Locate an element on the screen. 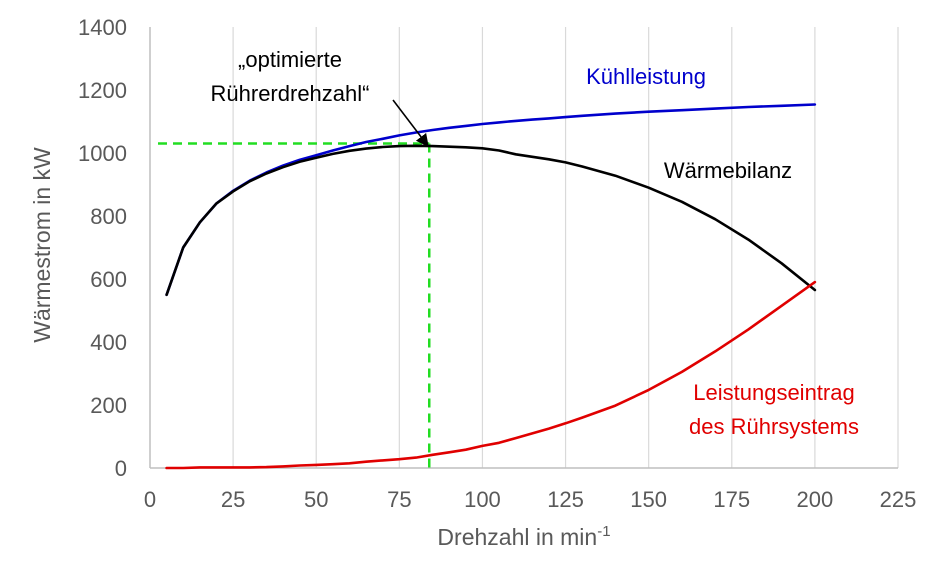  leistungseintrag-label-line2: des Rührsystems is located at coordinates (774, 426).